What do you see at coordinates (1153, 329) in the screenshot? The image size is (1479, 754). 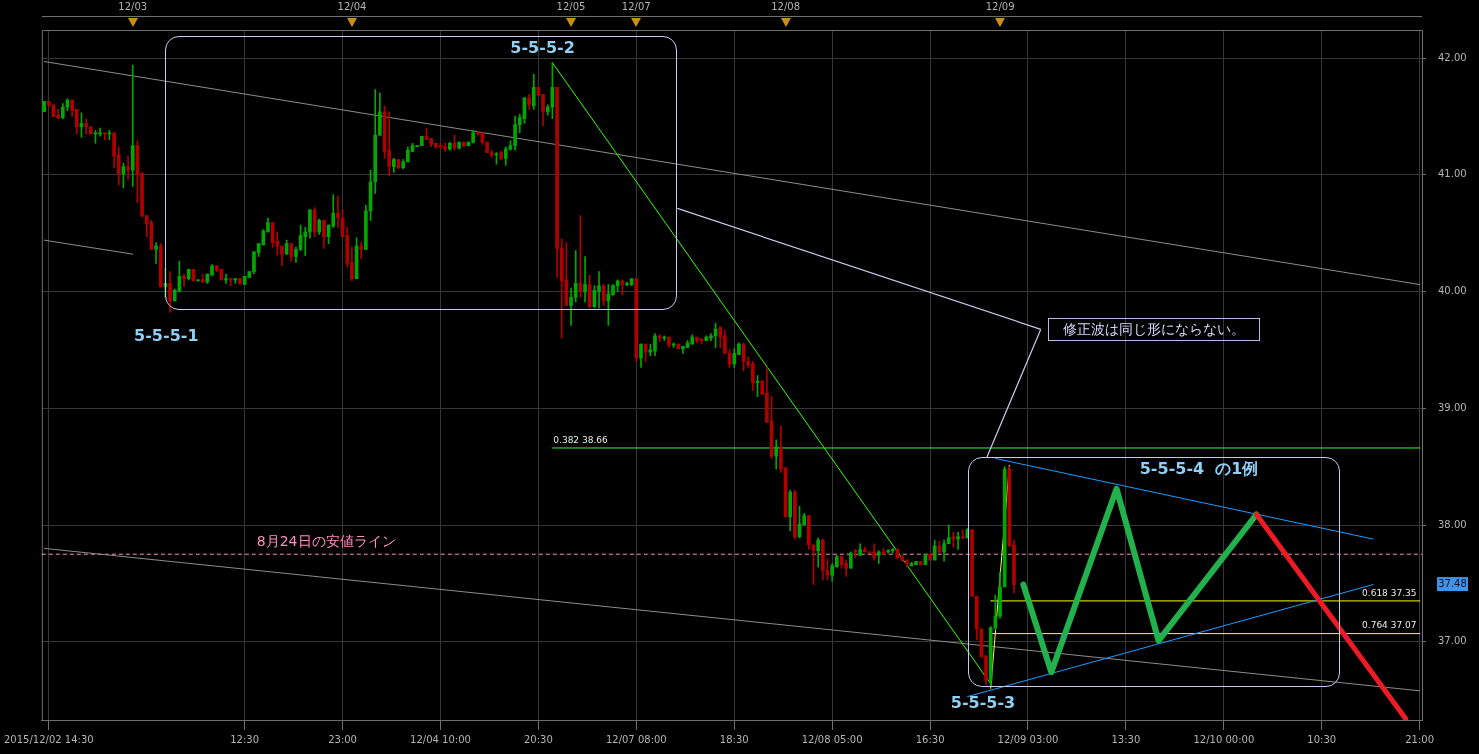 I see `annotation: 修正波は同じ形にならない。` at bounding box center [1153, 329].